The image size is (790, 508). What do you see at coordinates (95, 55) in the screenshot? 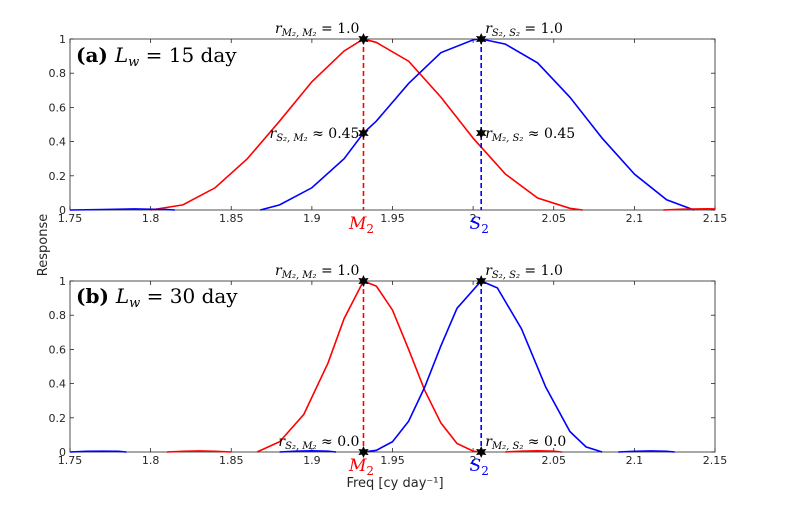
I see `panel-label-letter: (a)` at bounding box center [95, 55].